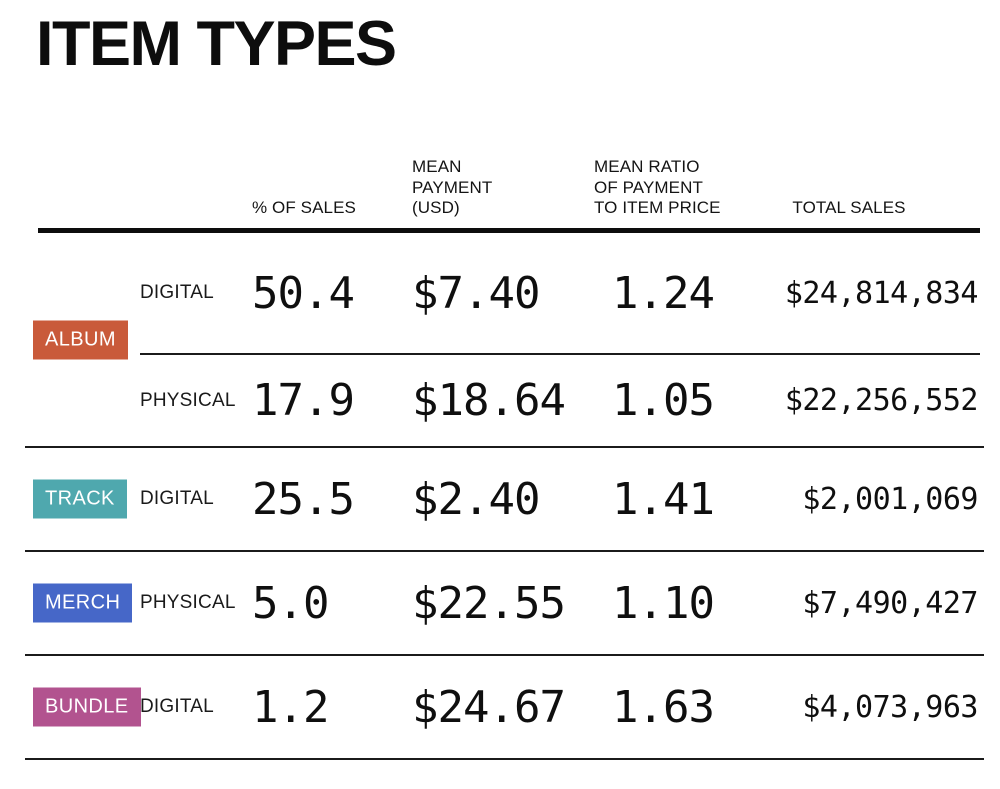 This screenshot has width=1000, height=789. What do you see at coordinates (657, 187) in the screenshot?
I see `column-header-mean-ratio: MEAN RATIO OF PAYMENT TO ITEM PRICE` at bounding box center [657, 187].